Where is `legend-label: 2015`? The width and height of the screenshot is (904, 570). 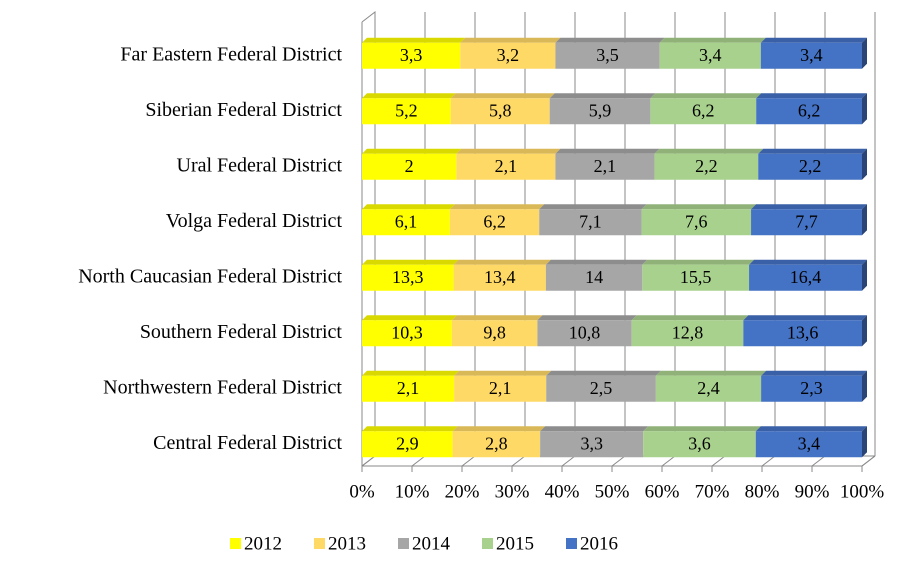
legend-label: 2015 is located at coordinates (515, 543).